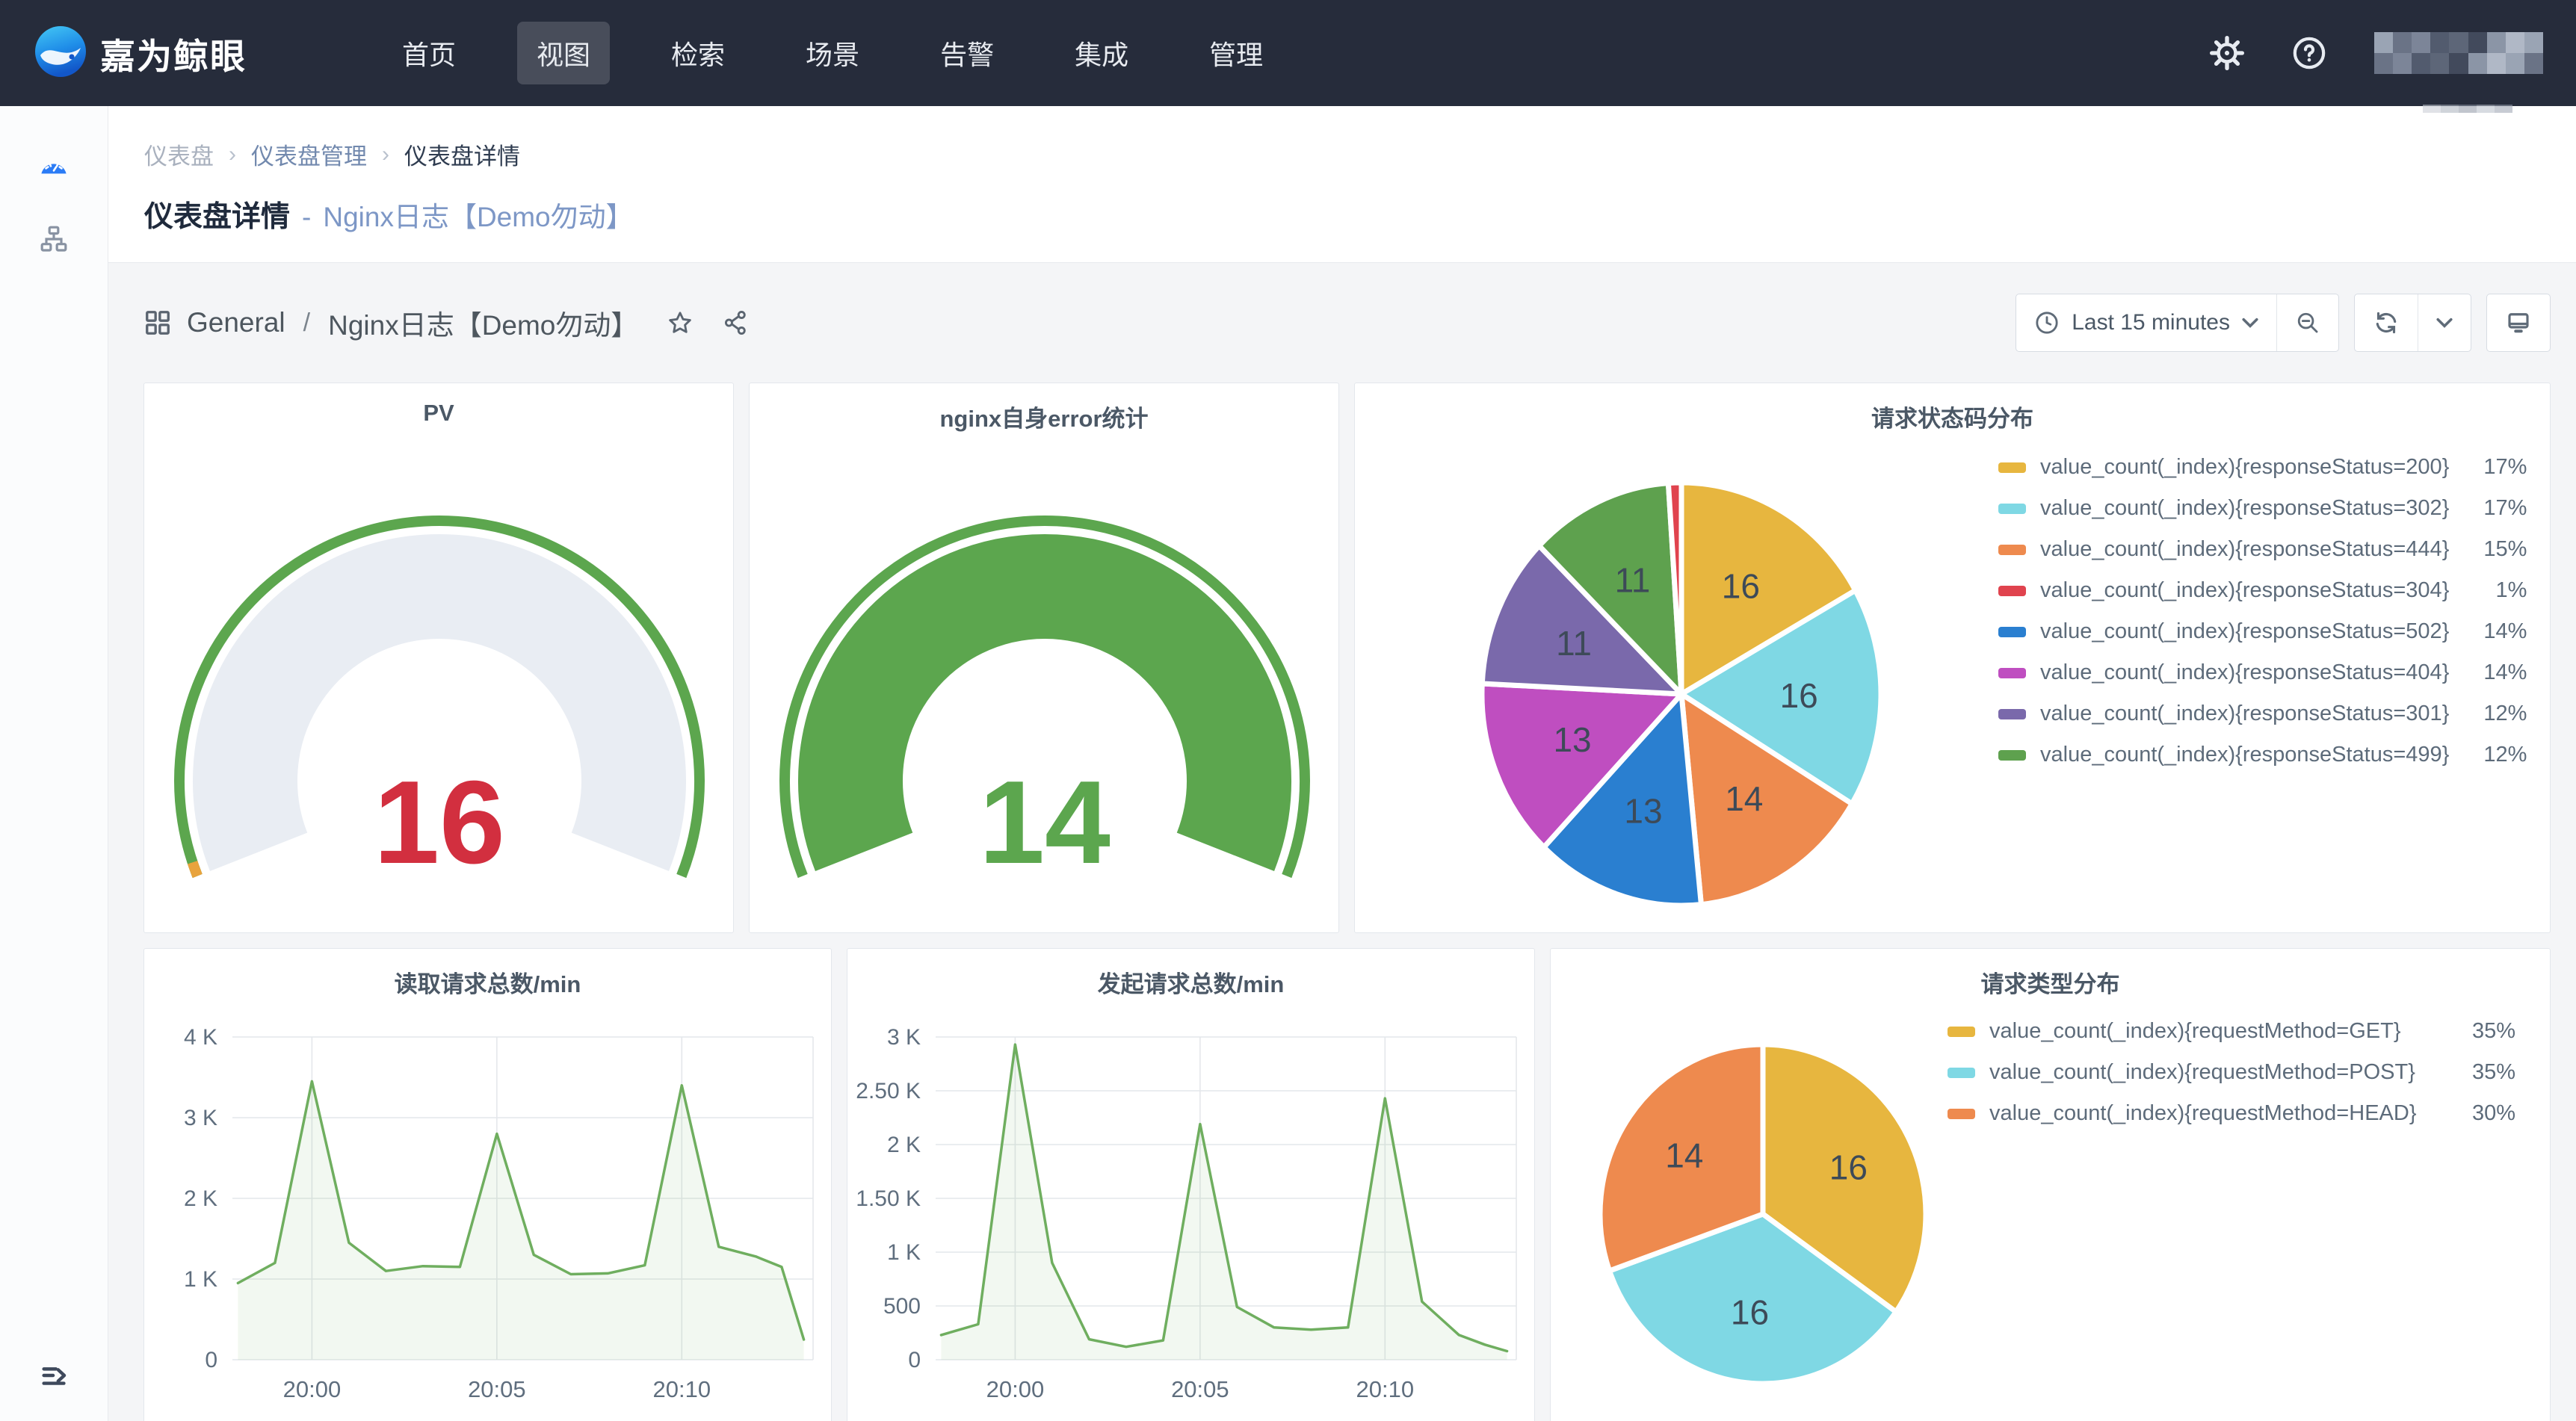 The width and height of the screenshot is (2576, 1421). I want to click on request-method-pie-chart: 16 16 14, so click(2050, 1185).